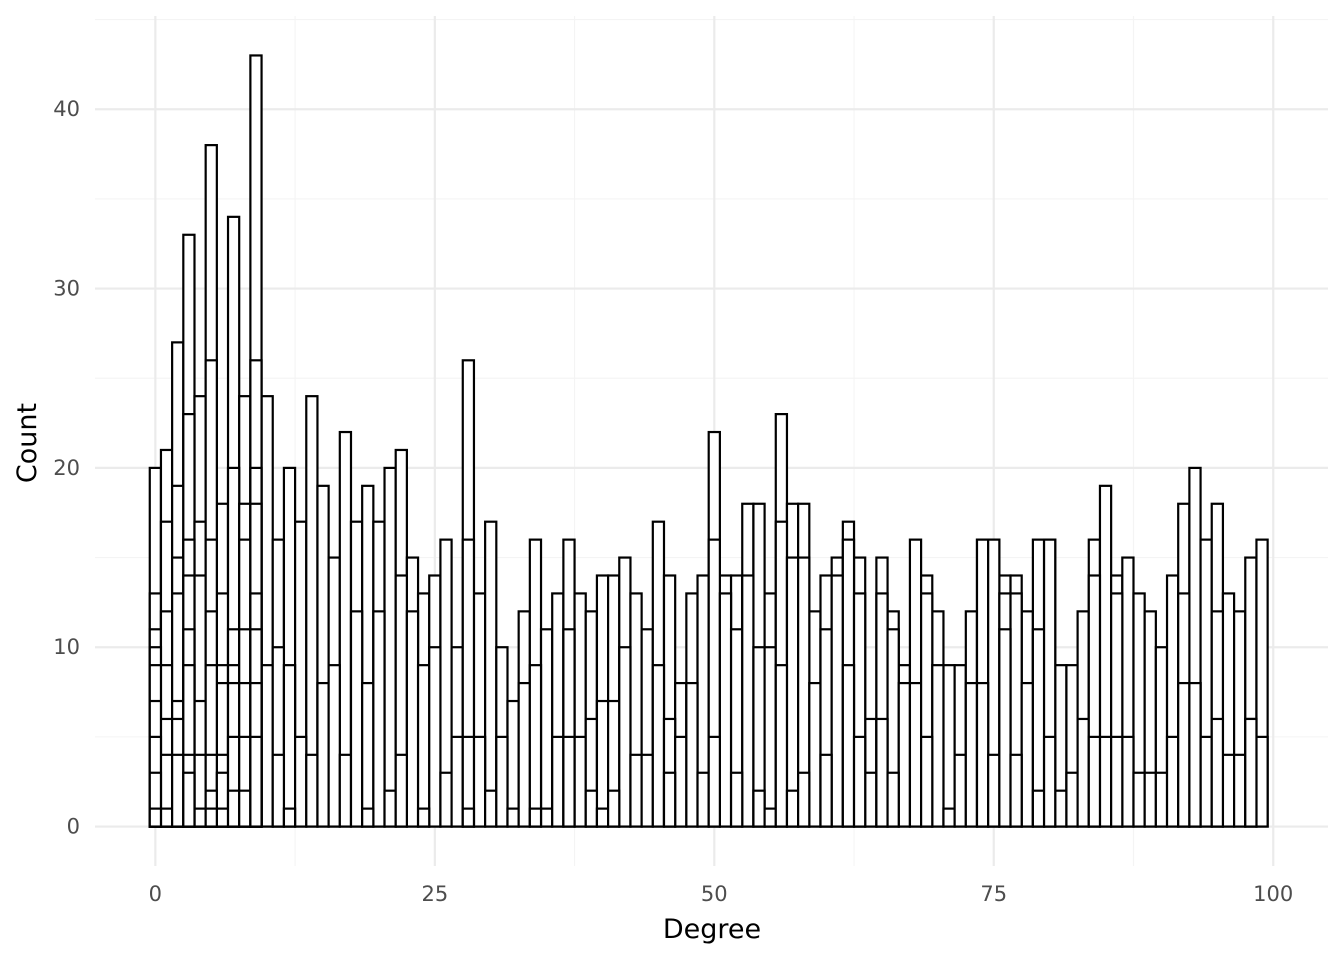  I want to click on x-tick-labels: 0 25 50 75 100, so click(721, 894).